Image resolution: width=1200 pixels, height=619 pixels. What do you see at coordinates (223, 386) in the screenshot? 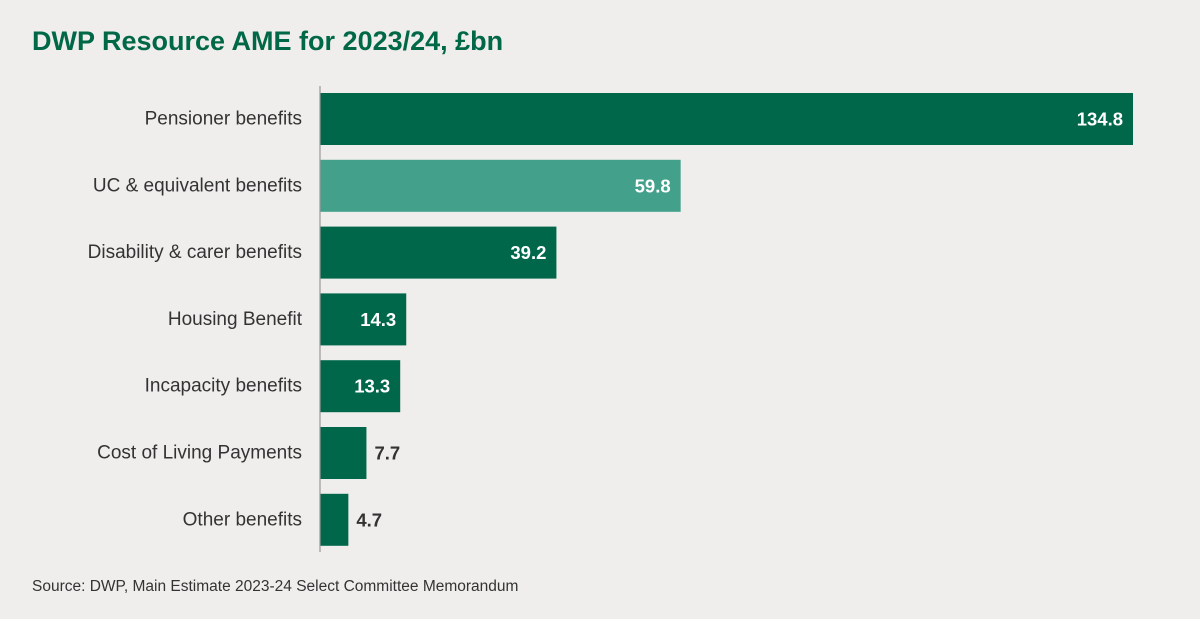
I see `category-label: Incapacity benefits` at bounding box center [223, 386].